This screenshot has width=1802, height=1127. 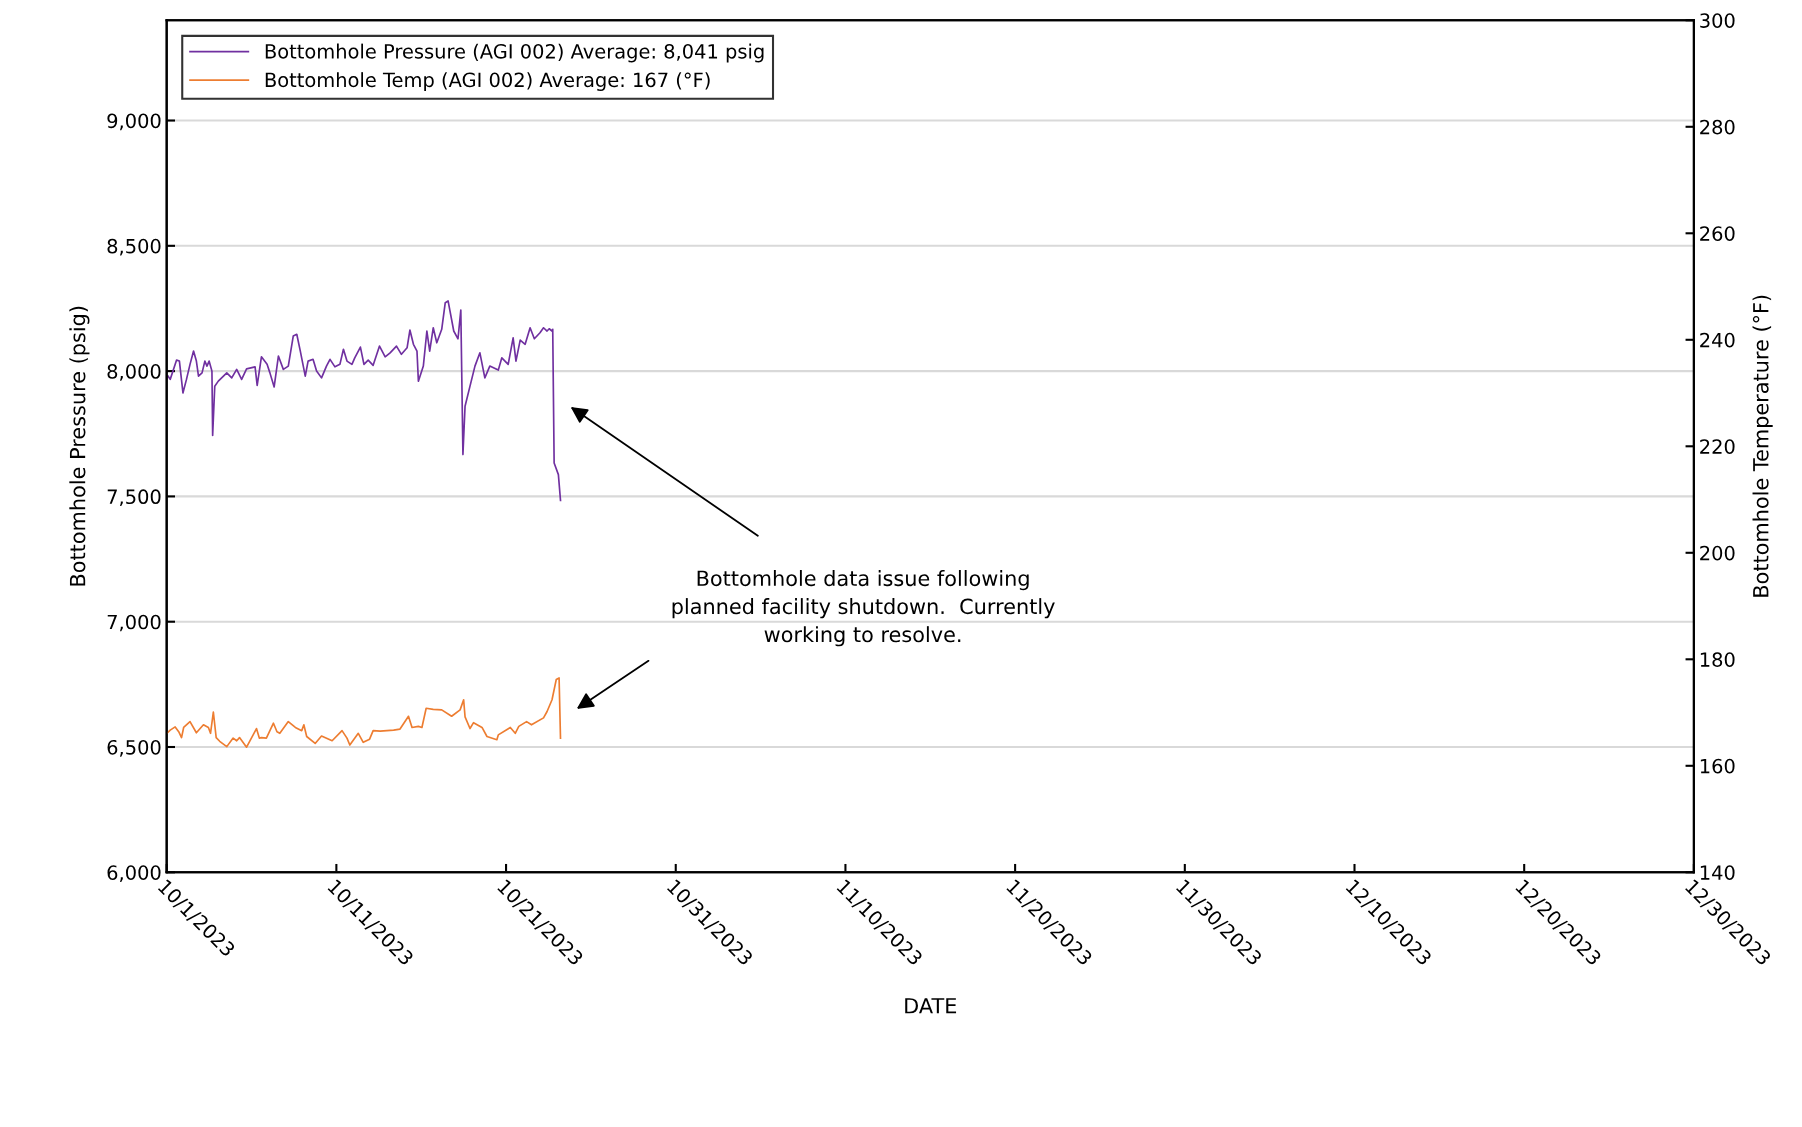 I want to click on y-tick-label: 8,500, so click(x=134, y=247).